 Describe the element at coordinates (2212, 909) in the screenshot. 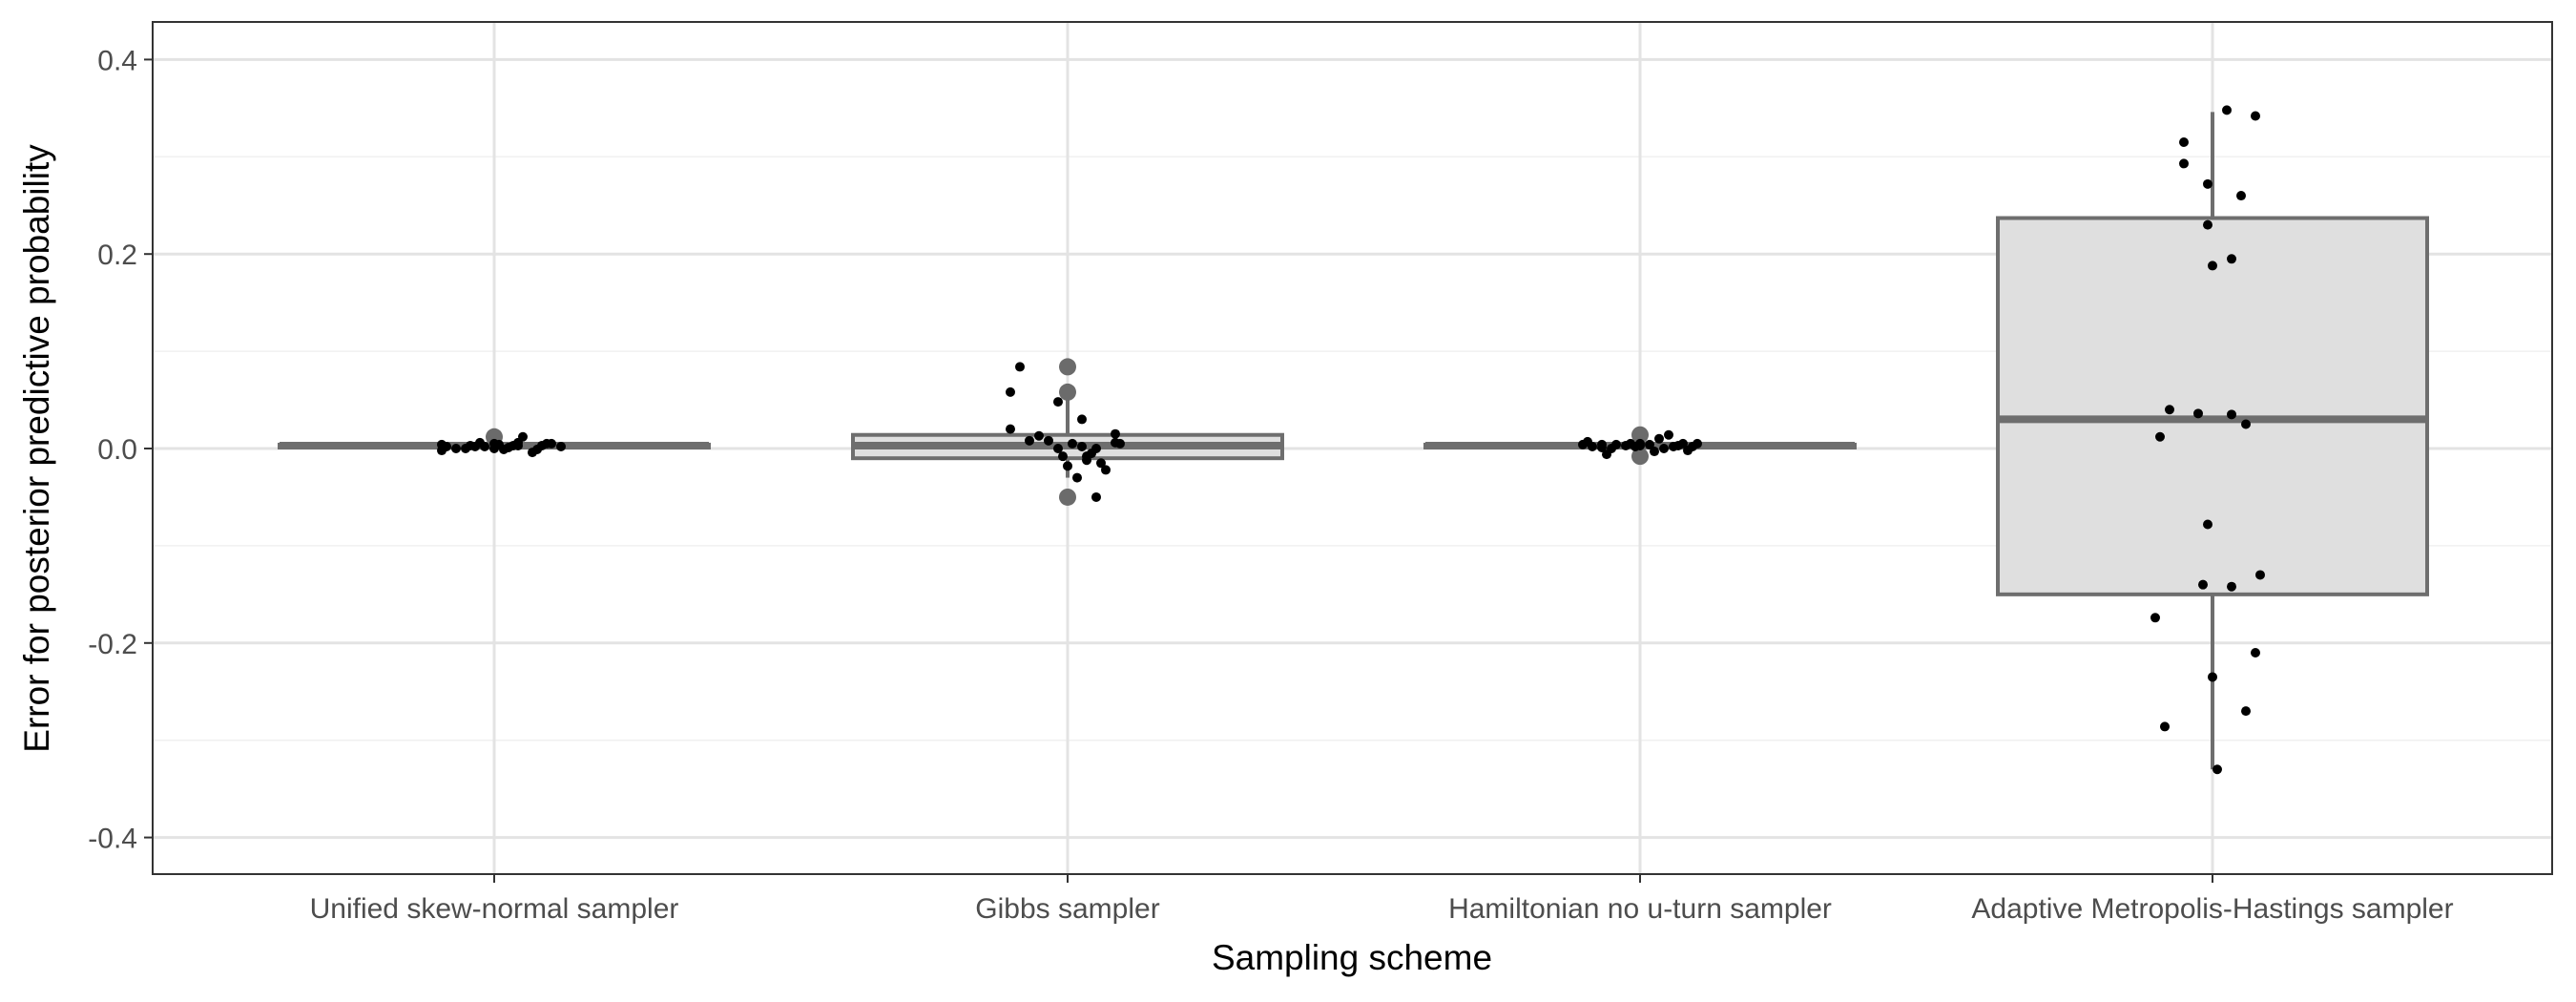

I see `x-tick-label: Adaptive Metropolis-Hastings sampler` at that location.